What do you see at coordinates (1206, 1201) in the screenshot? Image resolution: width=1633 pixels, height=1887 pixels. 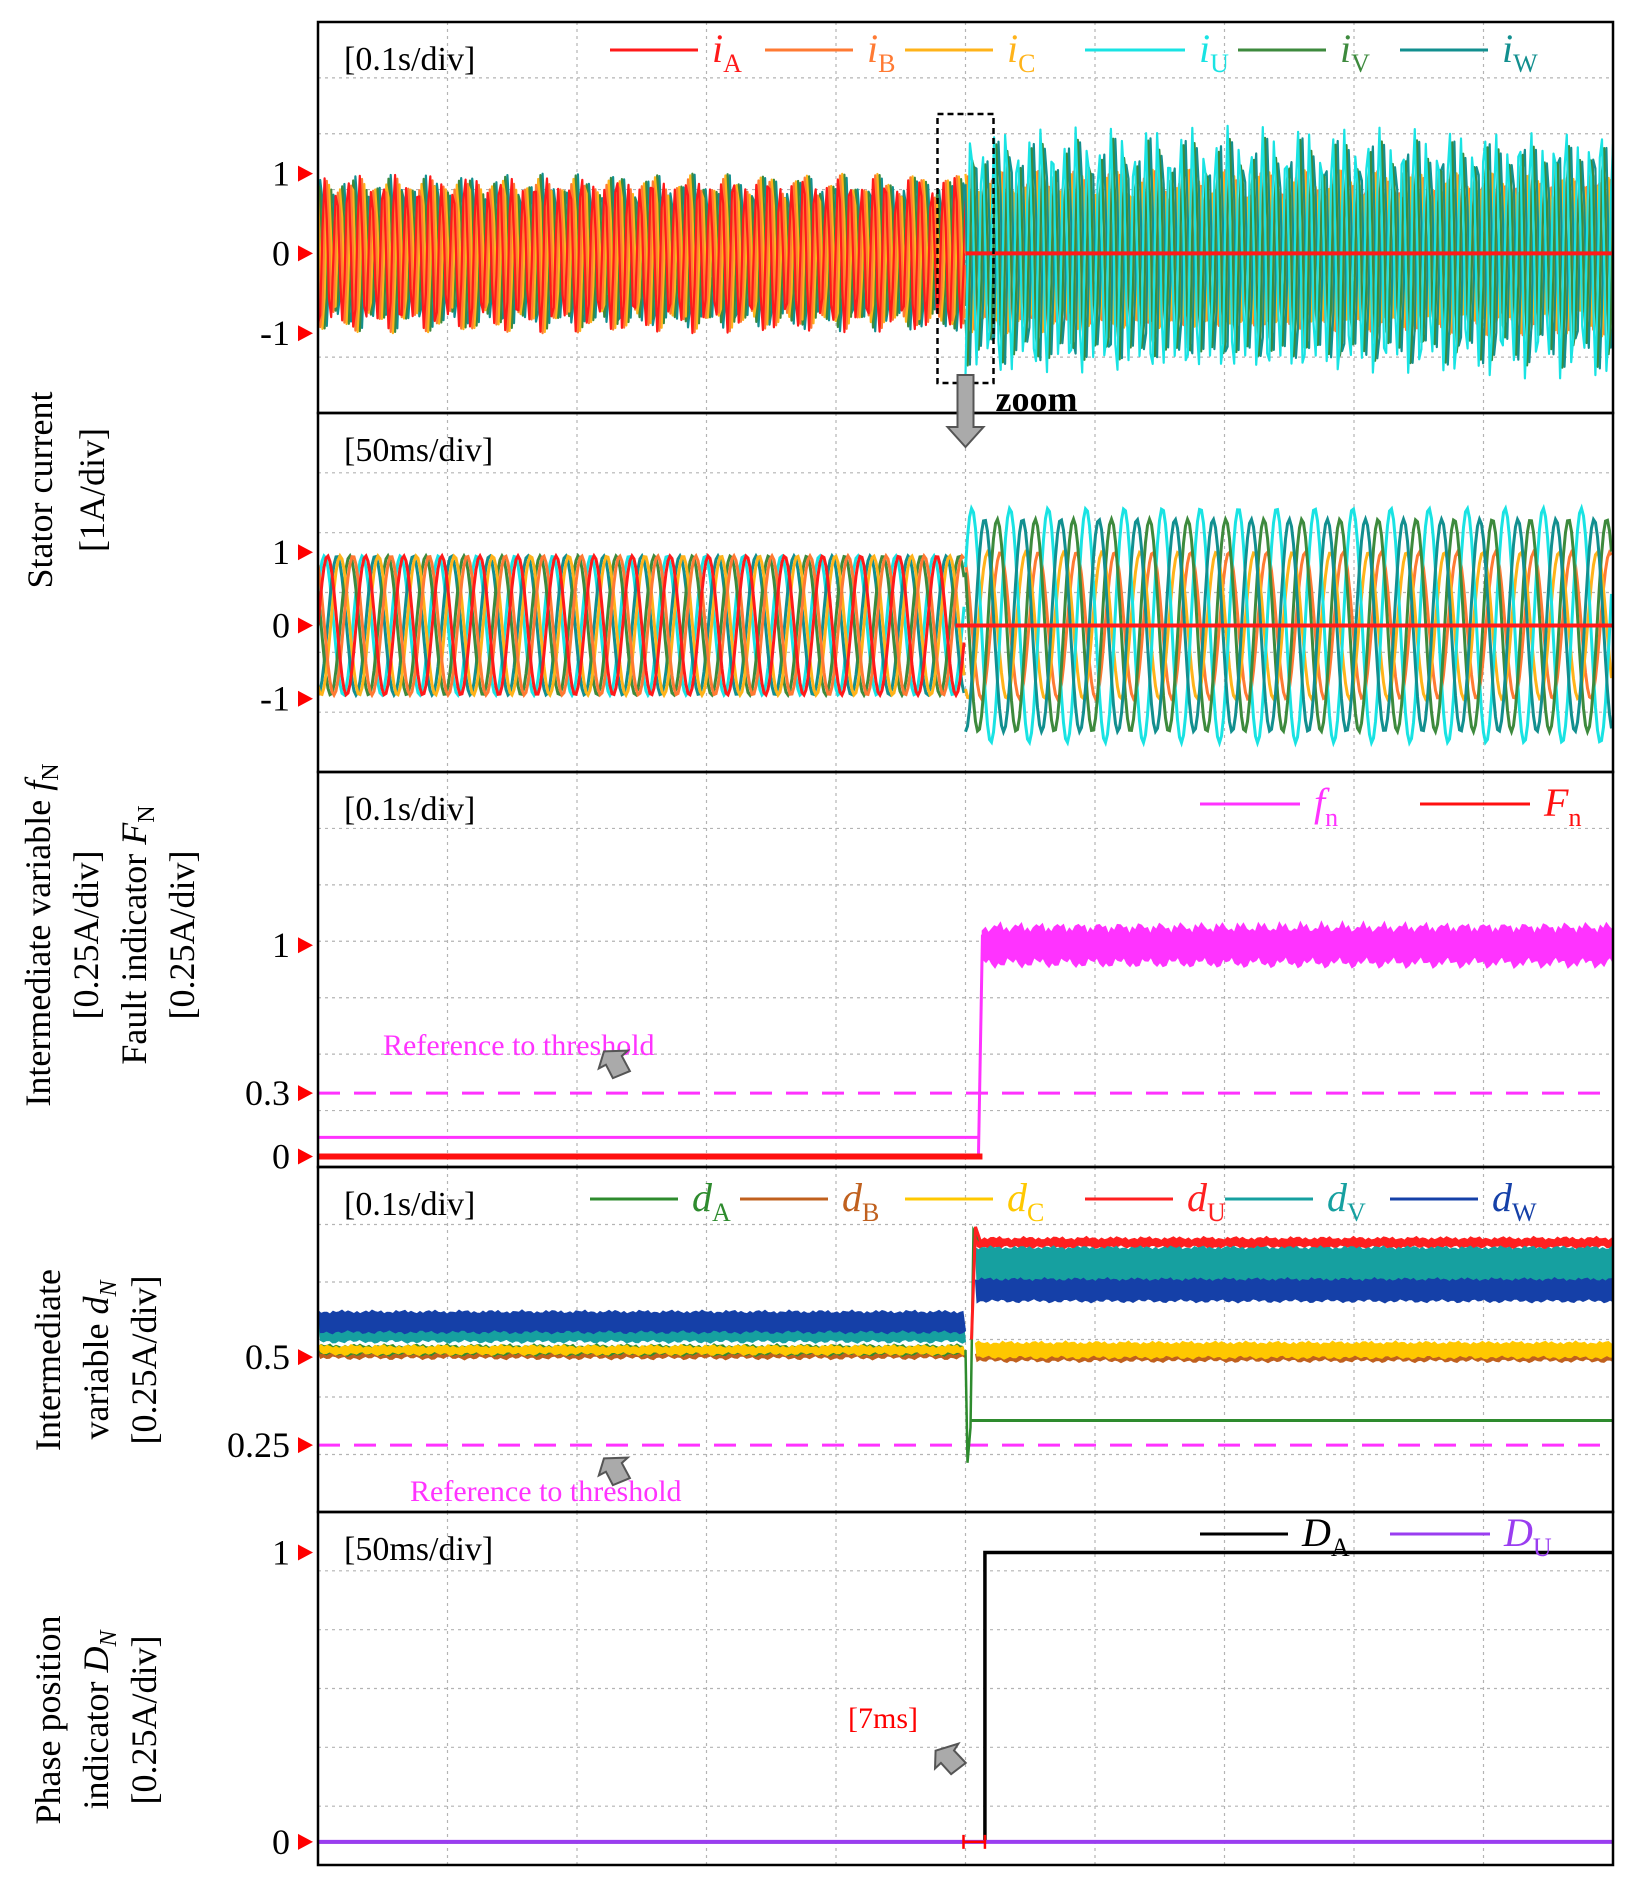 I see `legend-label-dU: dU` at bounding box center [1206, 1201].